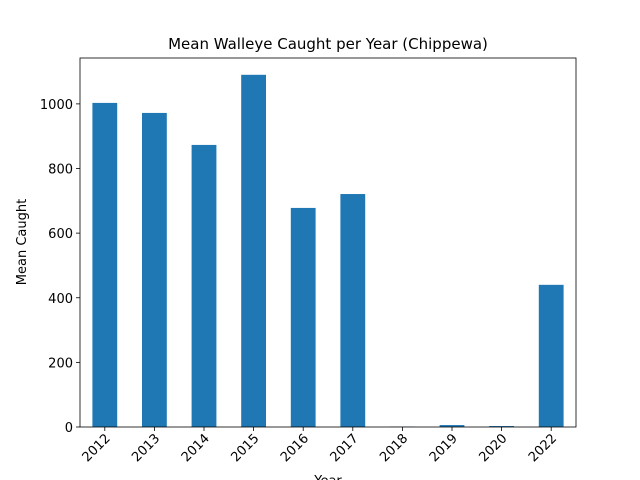 The height and width of the screenshot is (480, 640). I want to click on x-tick-label: 2015, so click(245, 448).